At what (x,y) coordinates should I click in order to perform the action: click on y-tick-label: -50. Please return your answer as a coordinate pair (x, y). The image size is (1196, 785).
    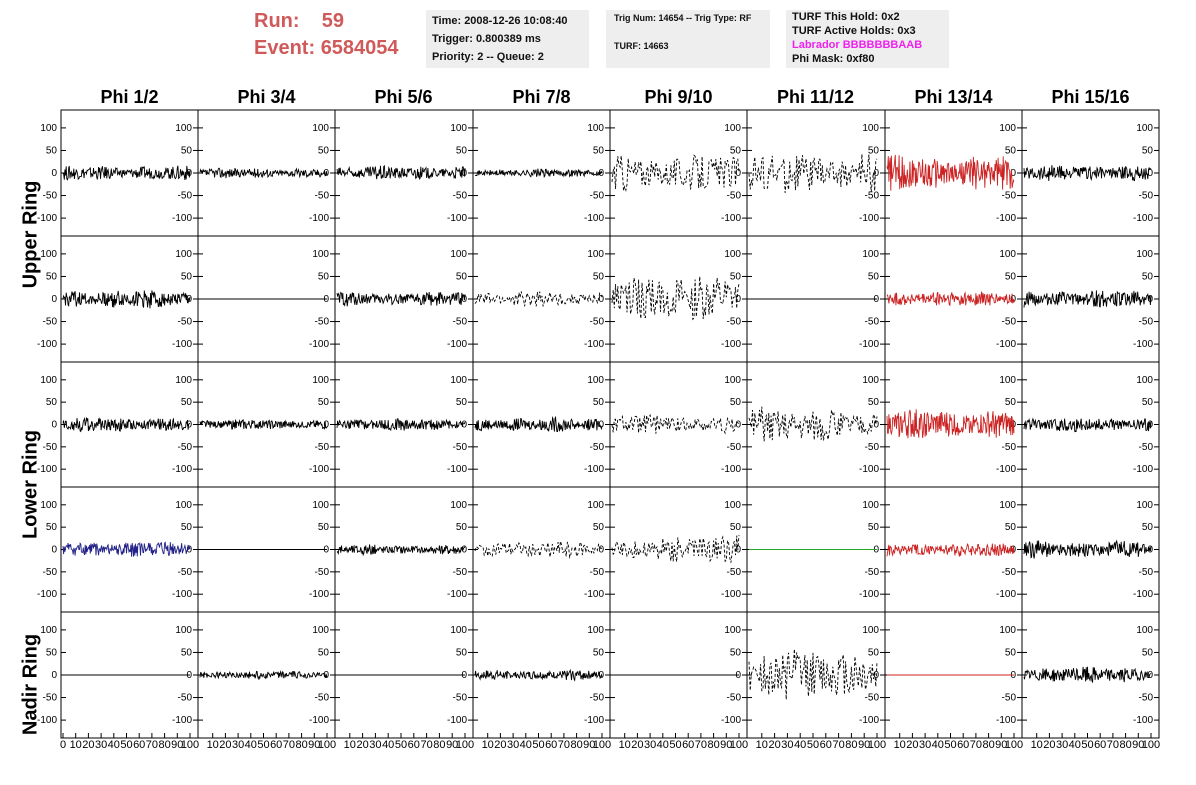
    Looking at the image, I should click on (50, 572).